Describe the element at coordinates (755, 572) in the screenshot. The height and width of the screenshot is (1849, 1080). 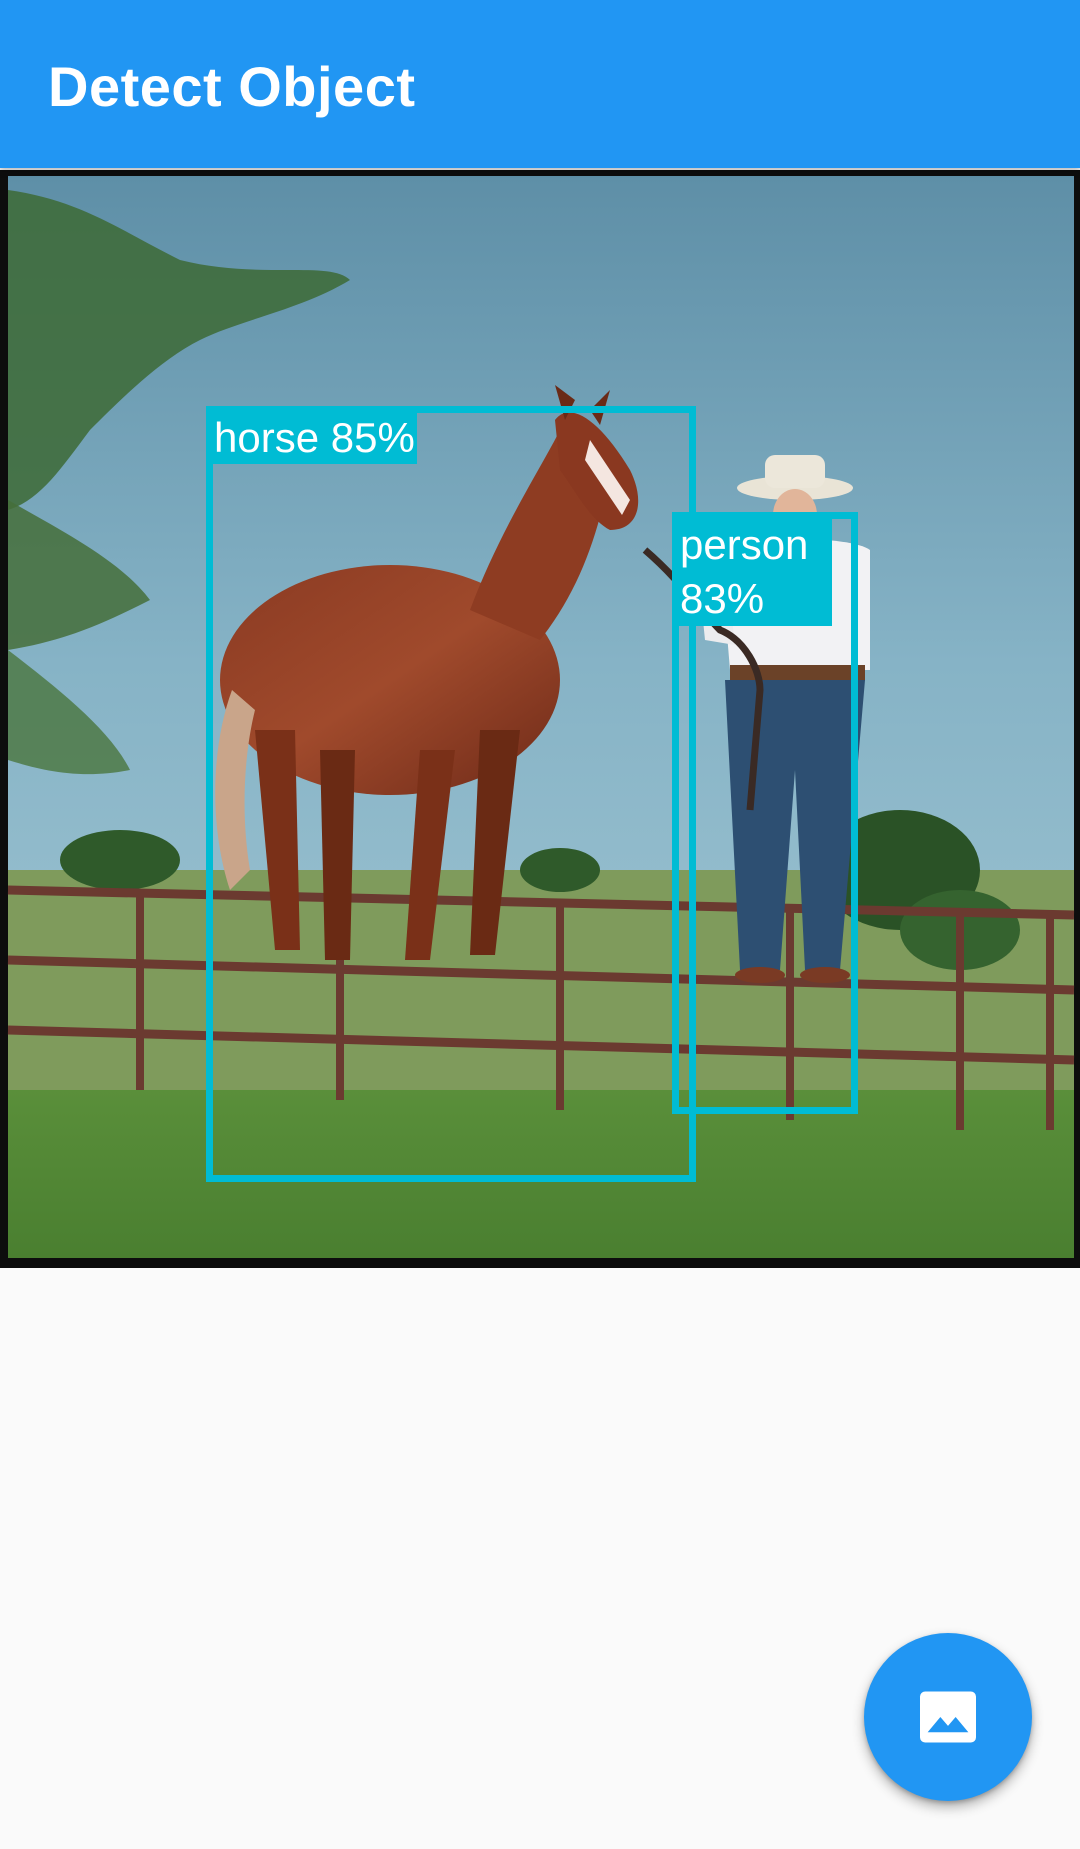
I see `detection-label-person: person 83%` at that location.